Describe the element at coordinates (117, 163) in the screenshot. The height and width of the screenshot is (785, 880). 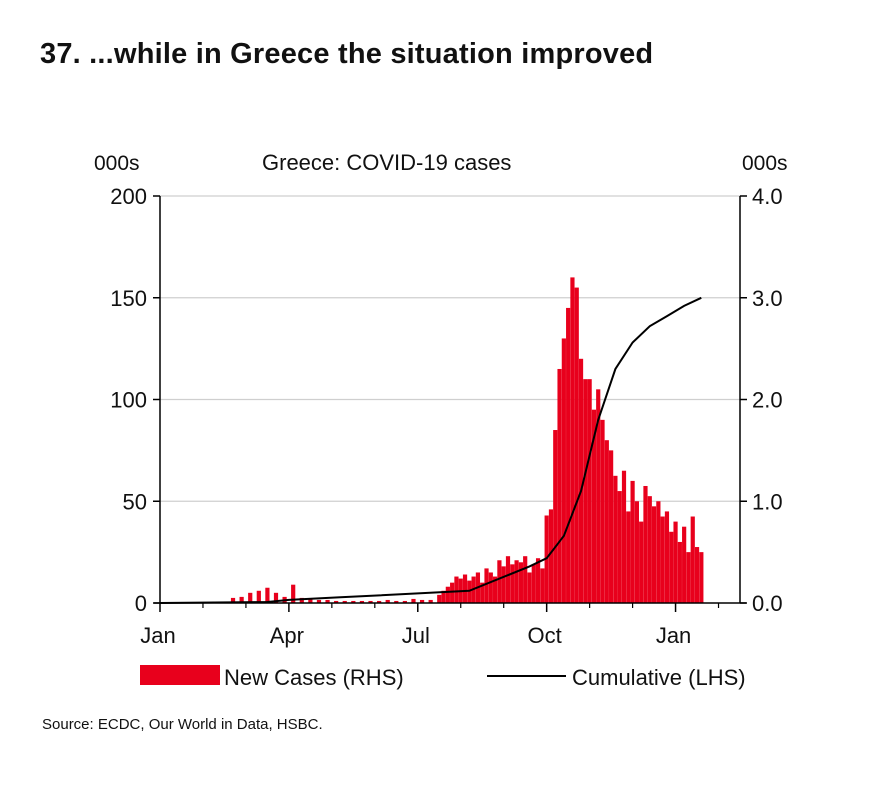
I see `left-axis-unit-label: 000s` at that location.